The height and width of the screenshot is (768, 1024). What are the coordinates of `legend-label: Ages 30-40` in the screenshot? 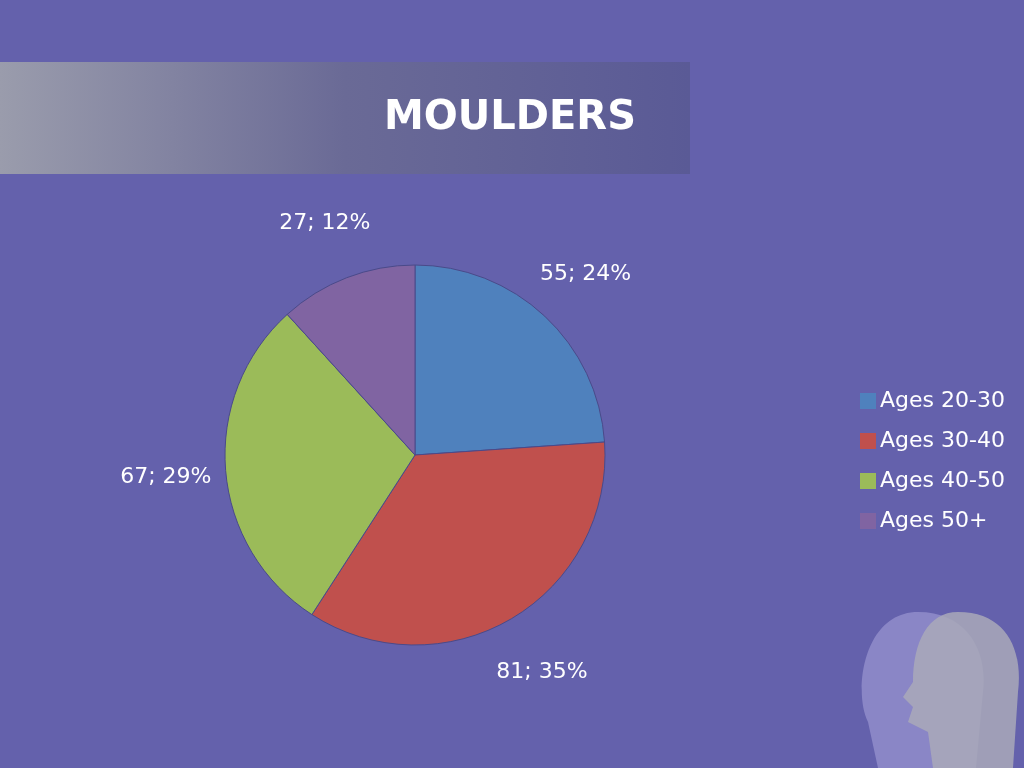 It's located at (942, 439).